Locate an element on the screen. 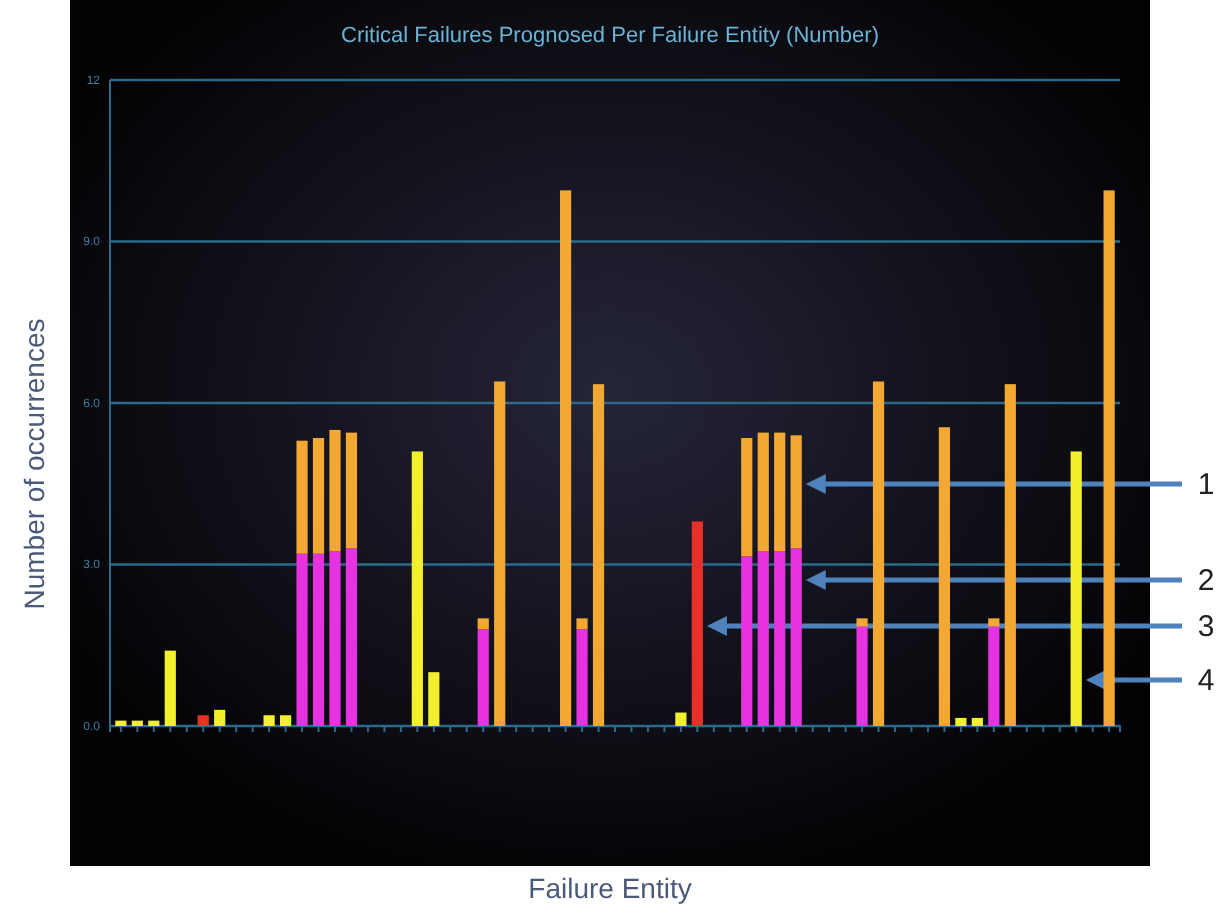  chart-title: Critical Failures Prognosed Per Failure Entity (Number) is located at coordinates (610, 36).